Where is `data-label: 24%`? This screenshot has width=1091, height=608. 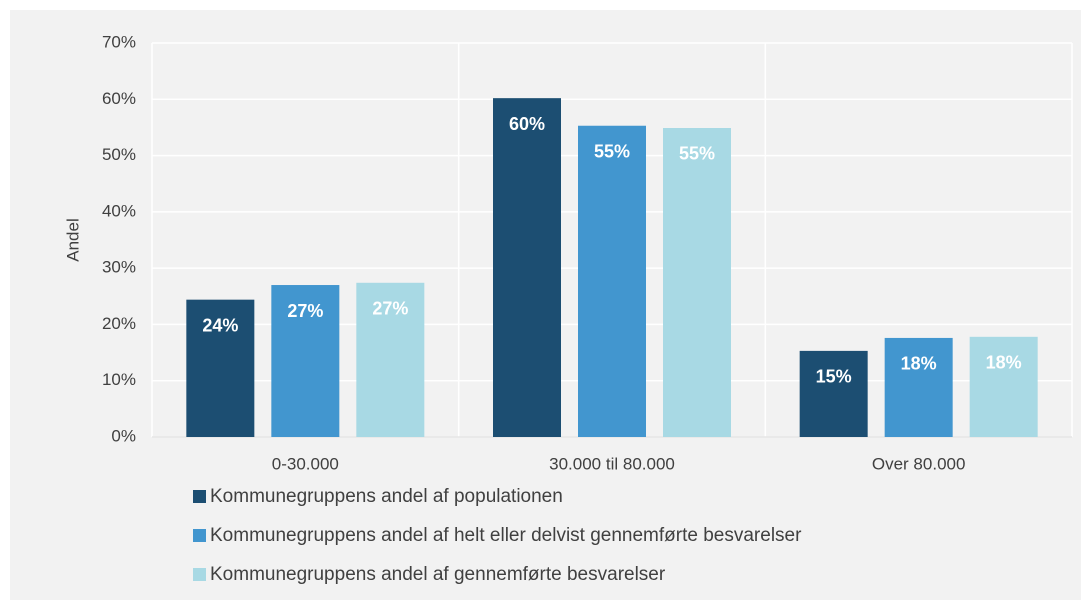 data-label: 24% is located at coordinates (220, 325).